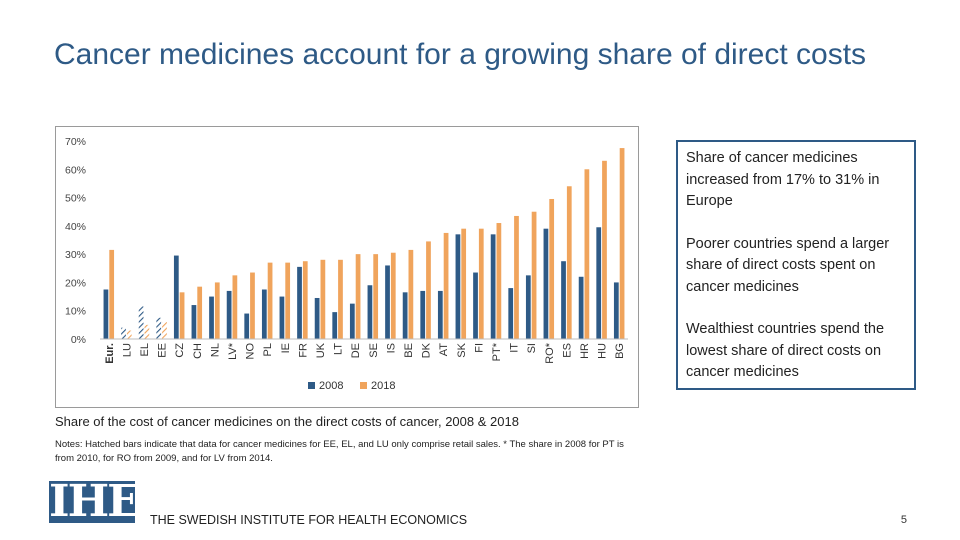 The width and height of the screenshot is (960, 540). Describe the element at coordinates (129, 334) in the screenshot. I see `bar-2018-lu` at that location.